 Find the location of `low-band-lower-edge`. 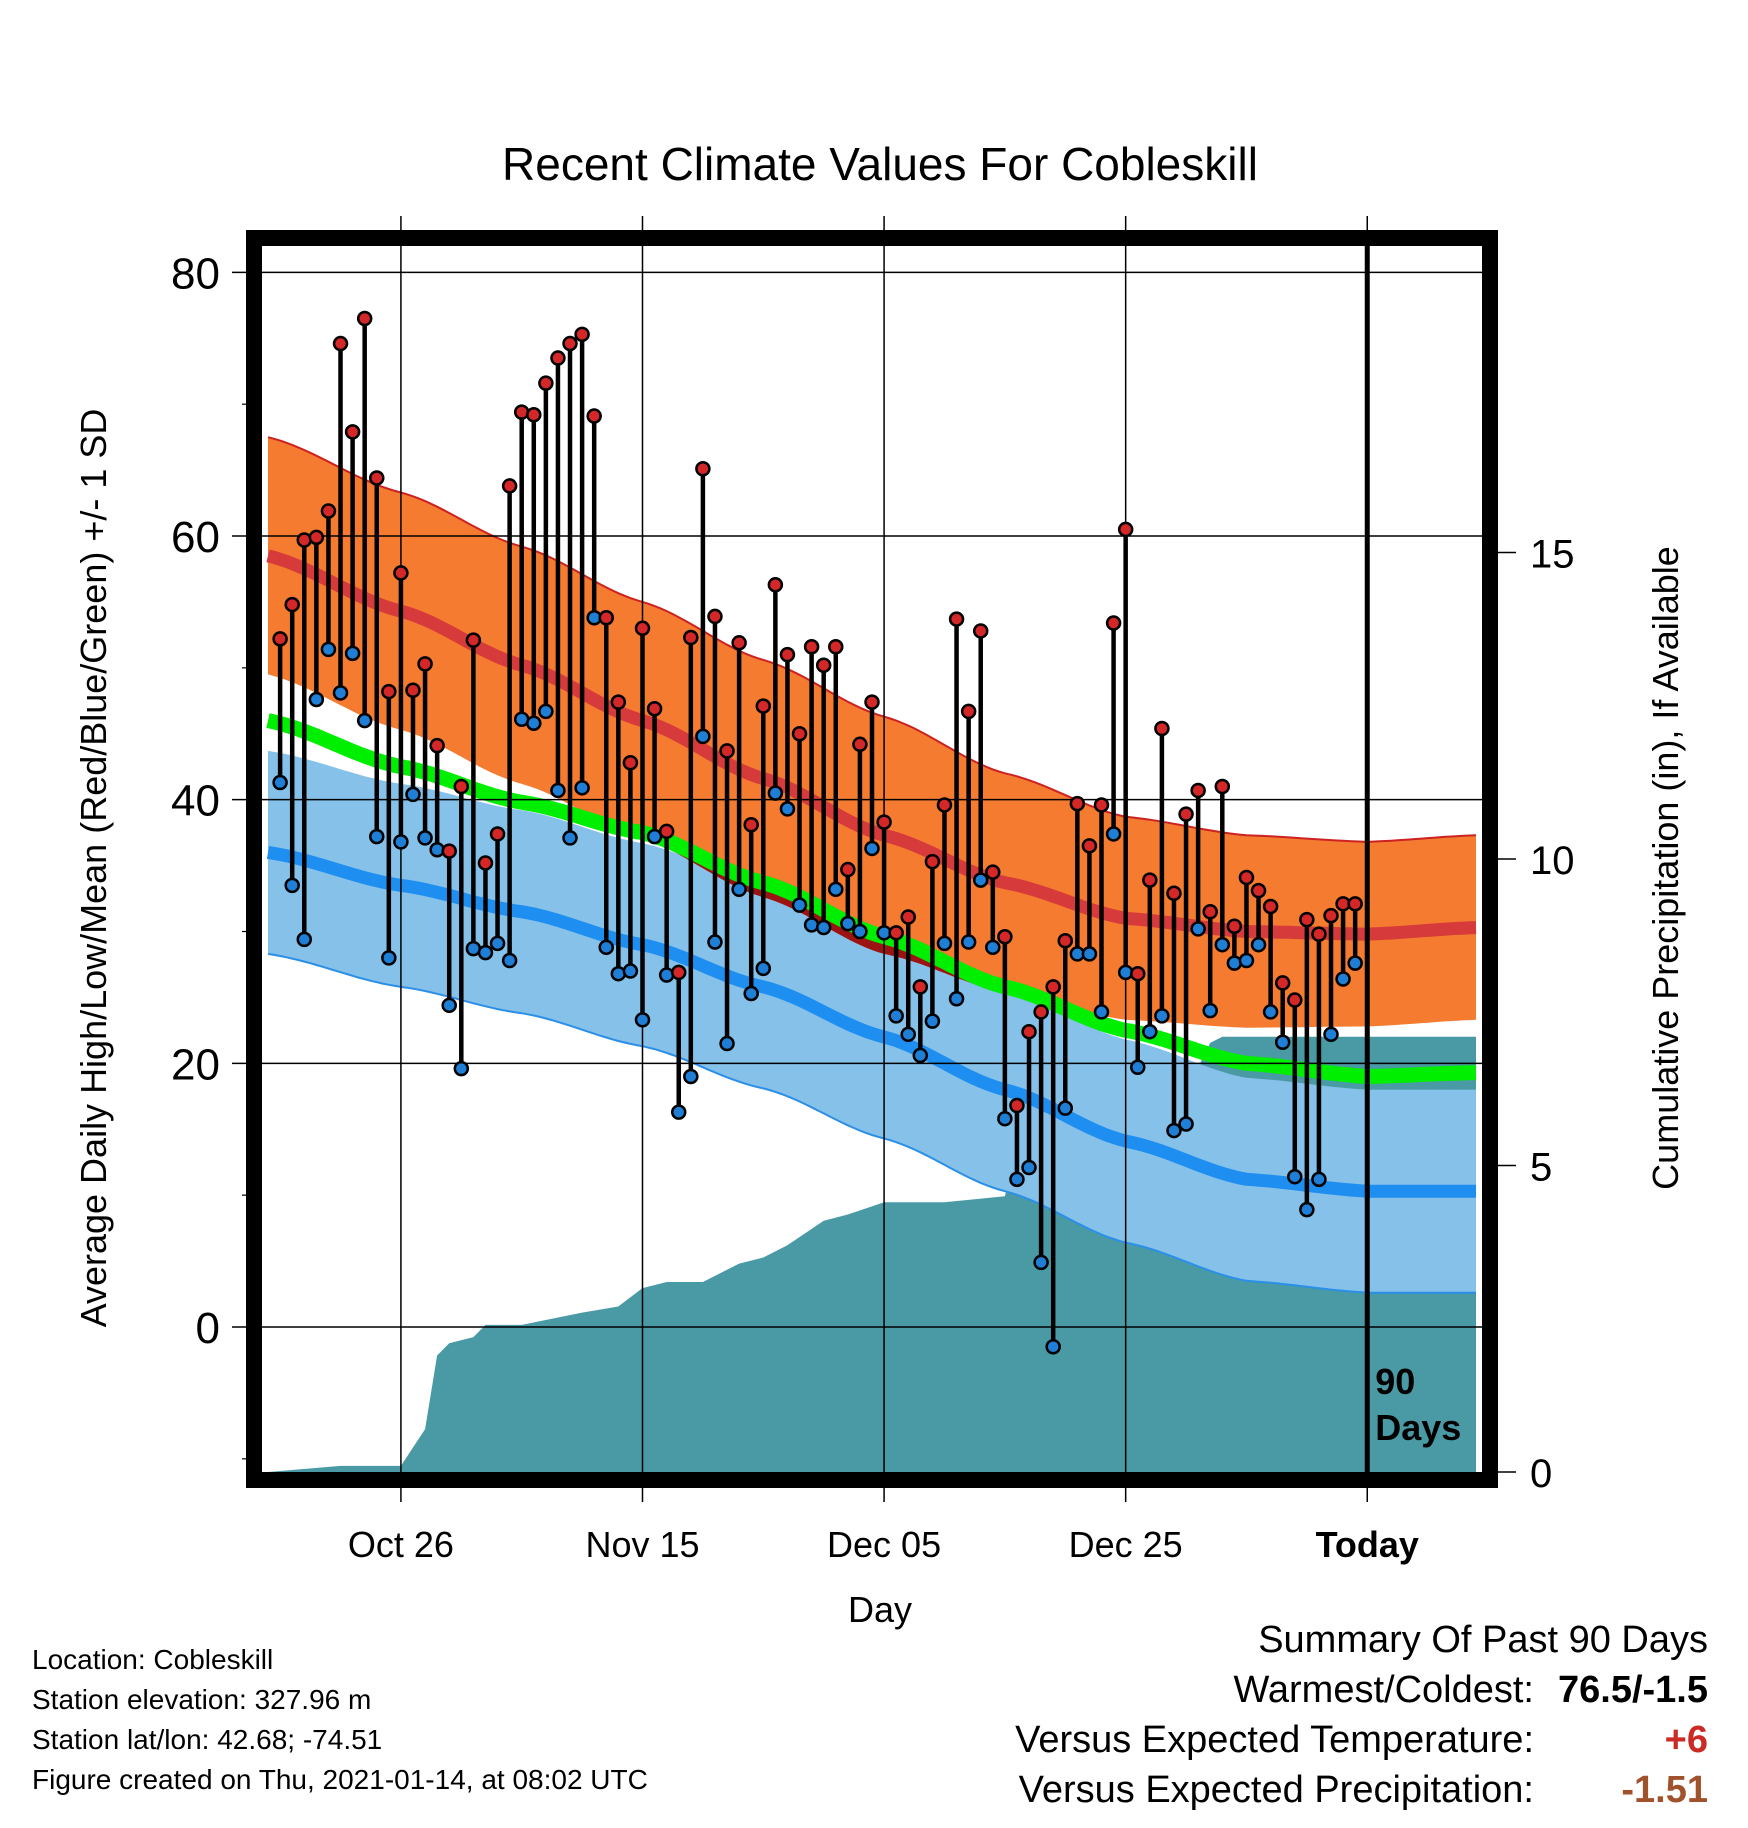

low-band-lower-edge is located at coordinates (871, 1123).